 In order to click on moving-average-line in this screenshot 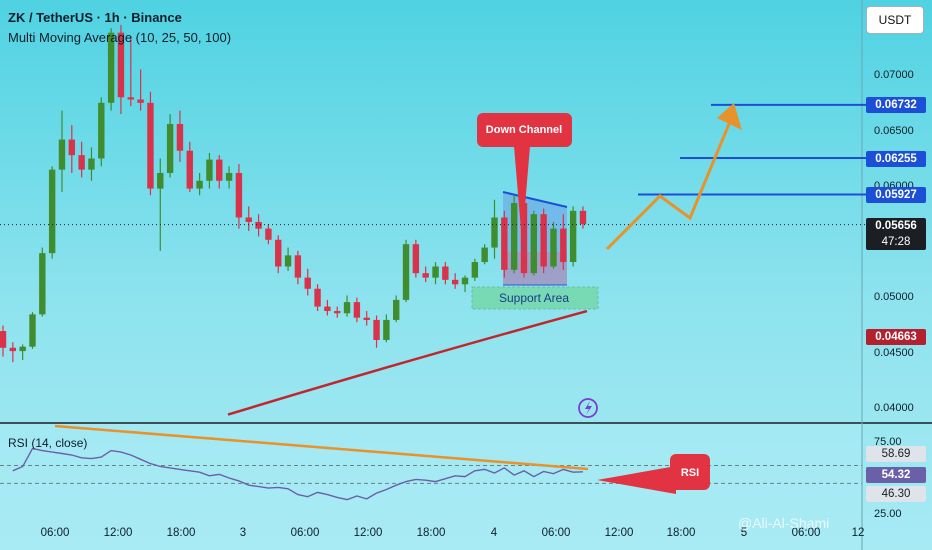, I will do `click(407, 362)`.